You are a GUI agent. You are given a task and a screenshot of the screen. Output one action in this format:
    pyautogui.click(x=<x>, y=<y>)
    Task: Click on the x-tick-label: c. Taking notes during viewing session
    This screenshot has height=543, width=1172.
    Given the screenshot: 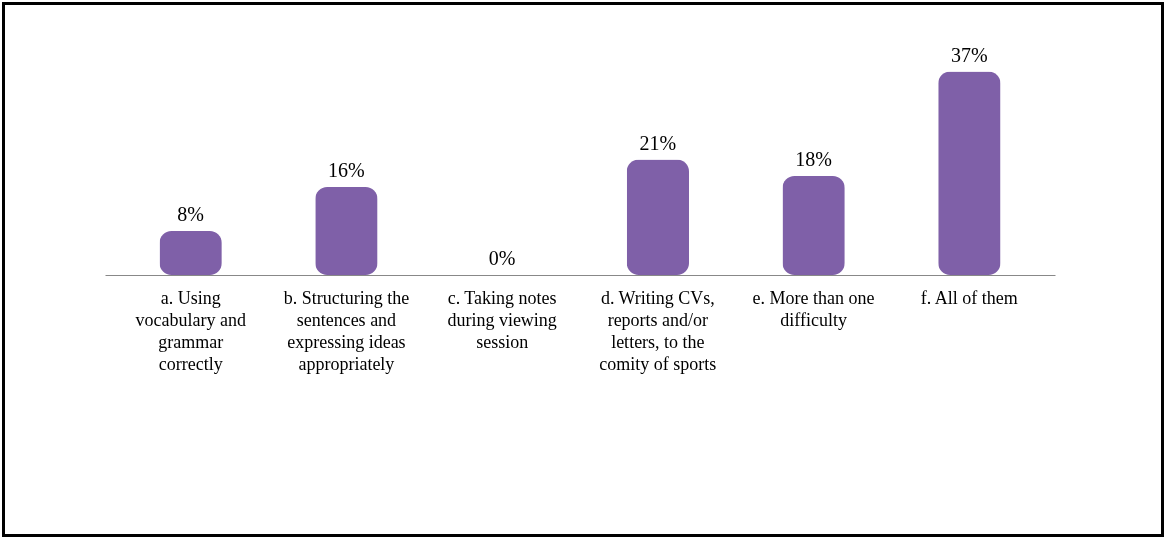 What is the action you would take?
    pyautogui.click(x=502, y=319)
    